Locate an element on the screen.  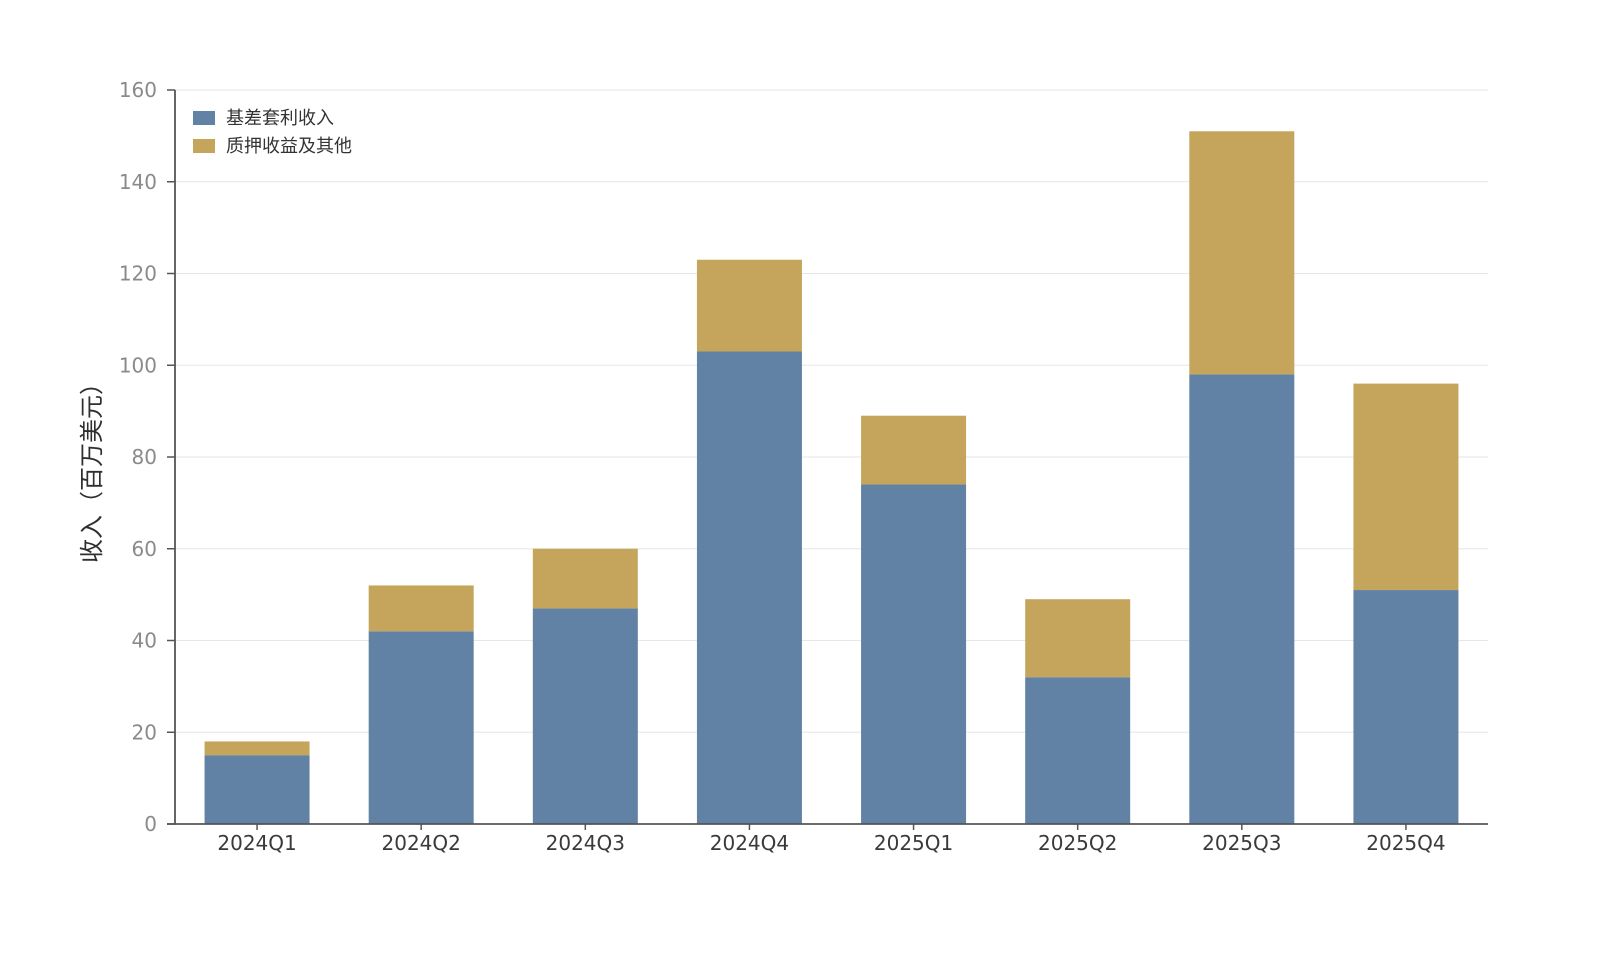
x-tick-label: 2025Q1 is located at coordinates (913, 843).